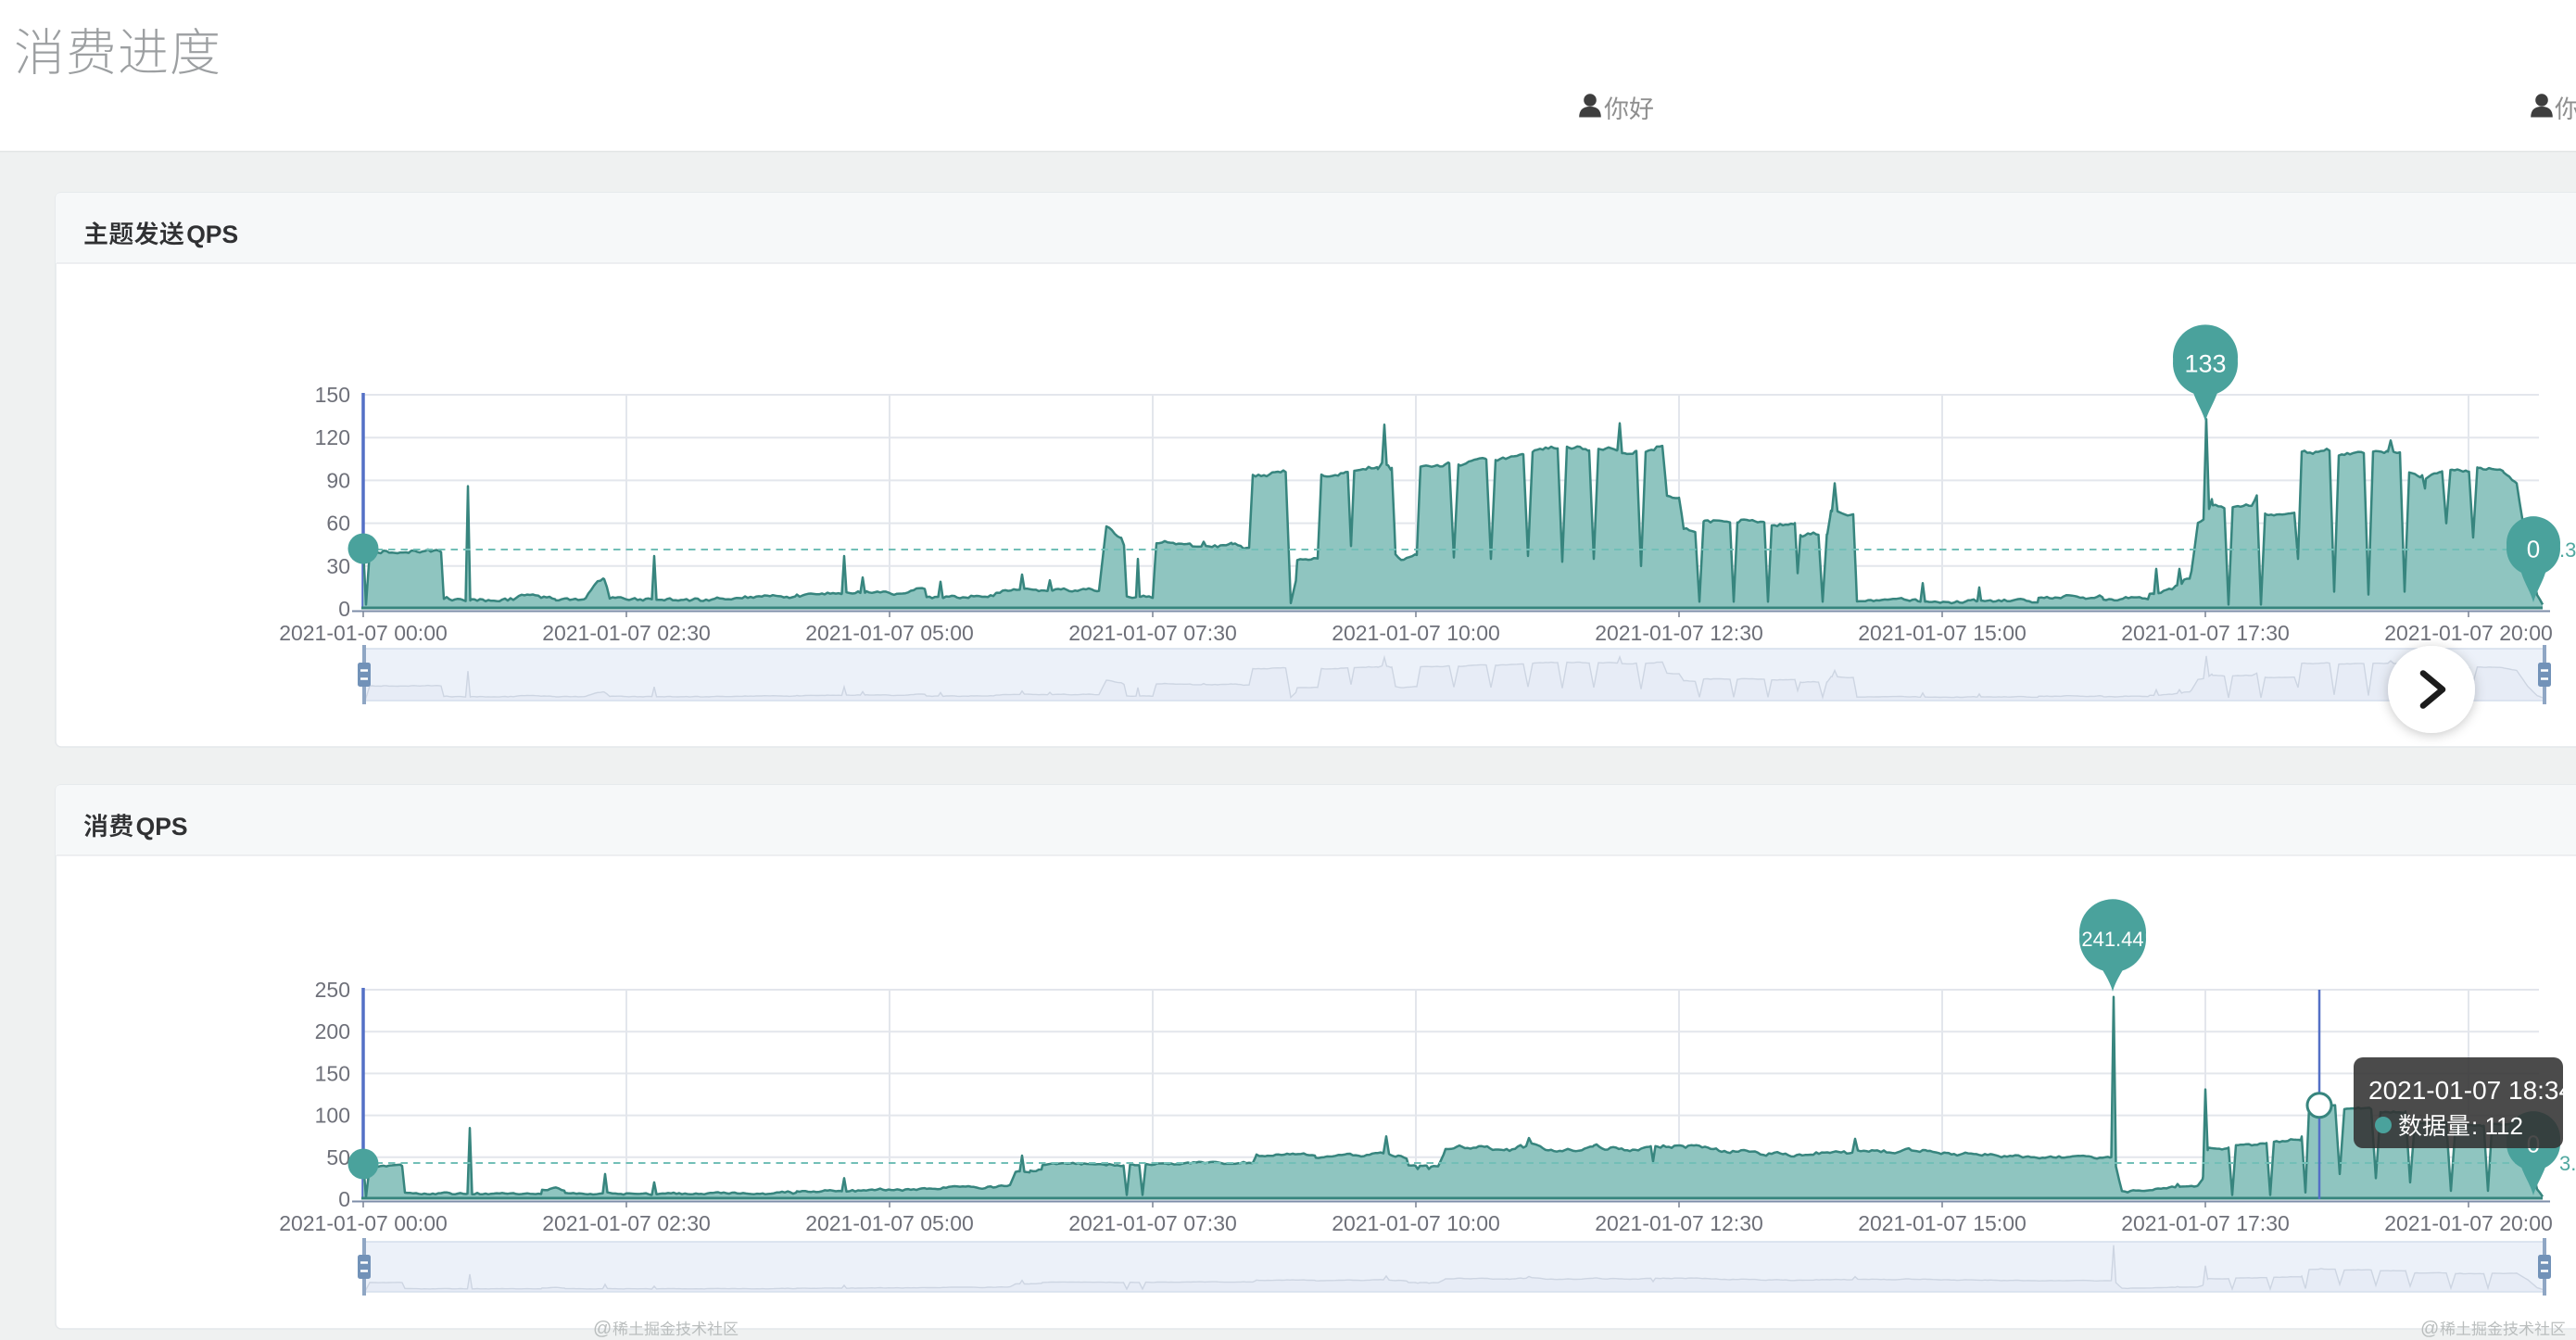 This screenshot has width=2576, height=1340. I want to click on svg-text: 60, so click(338, 524).